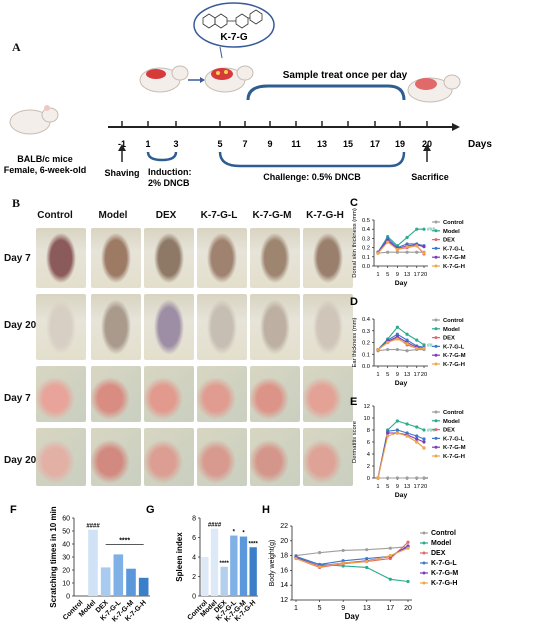 The image size is (550, 639). Describe the element at coordinates (234, 25) in the screenshot. I see `compound-bubble` at that location.